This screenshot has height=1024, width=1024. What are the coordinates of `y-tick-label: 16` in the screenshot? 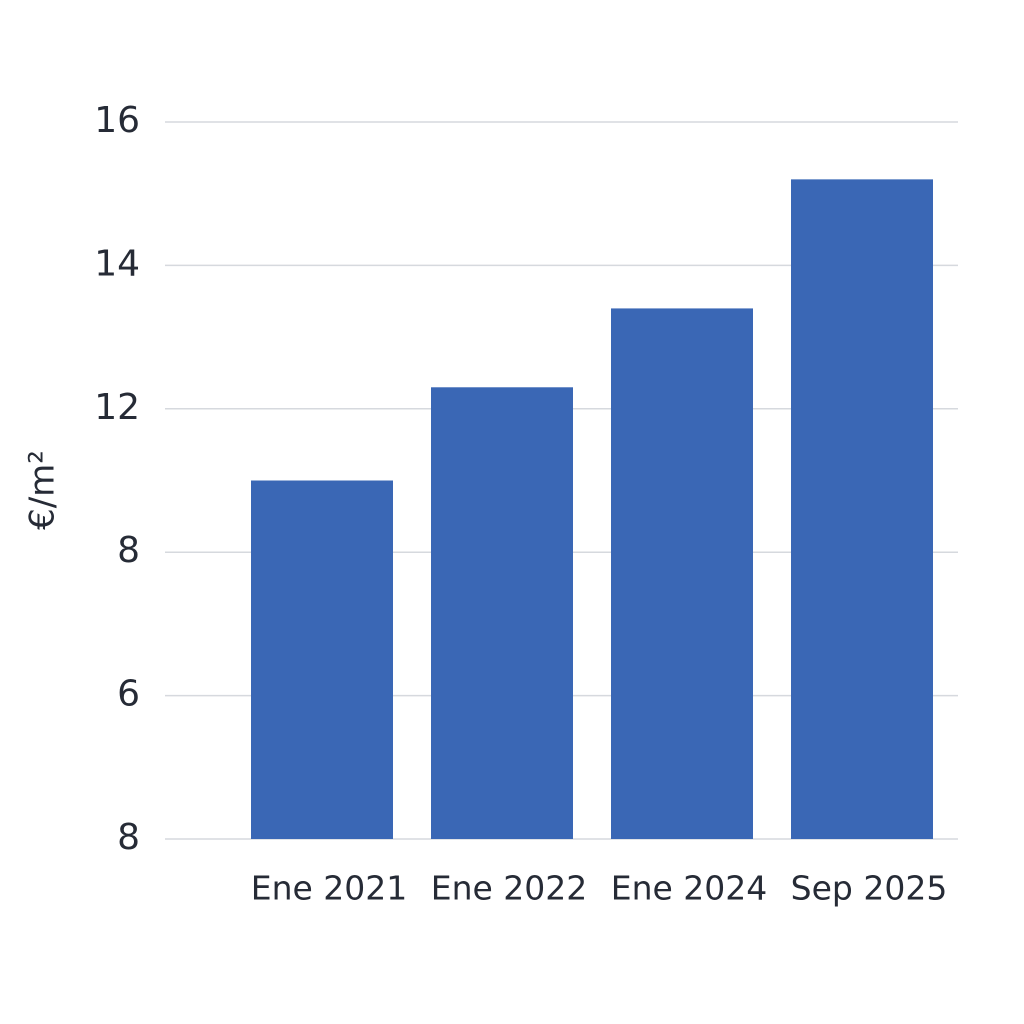 It's located at (117, 120).